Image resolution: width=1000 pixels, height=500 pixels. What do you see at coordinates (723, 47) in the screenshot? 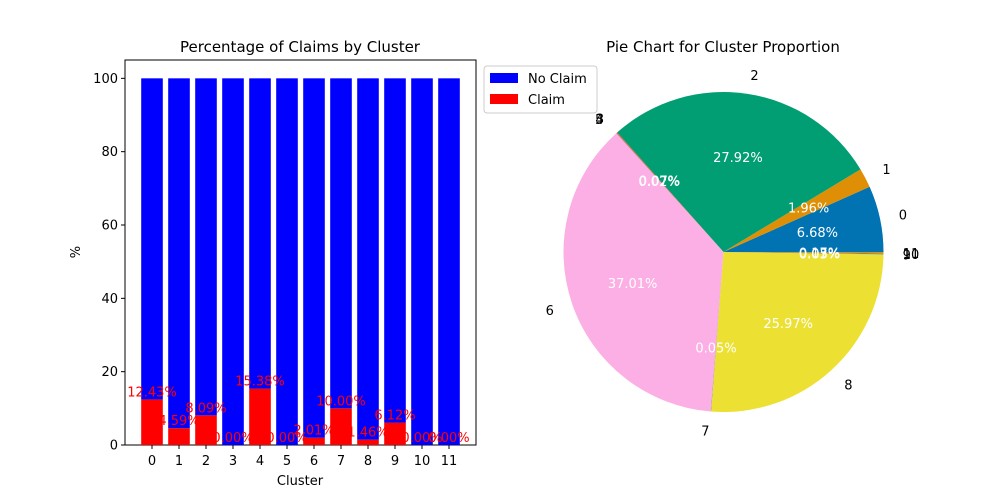
I see `pie-chart-title: Pie Chart for Cluster Proportion` at bounding box center [723, 47].